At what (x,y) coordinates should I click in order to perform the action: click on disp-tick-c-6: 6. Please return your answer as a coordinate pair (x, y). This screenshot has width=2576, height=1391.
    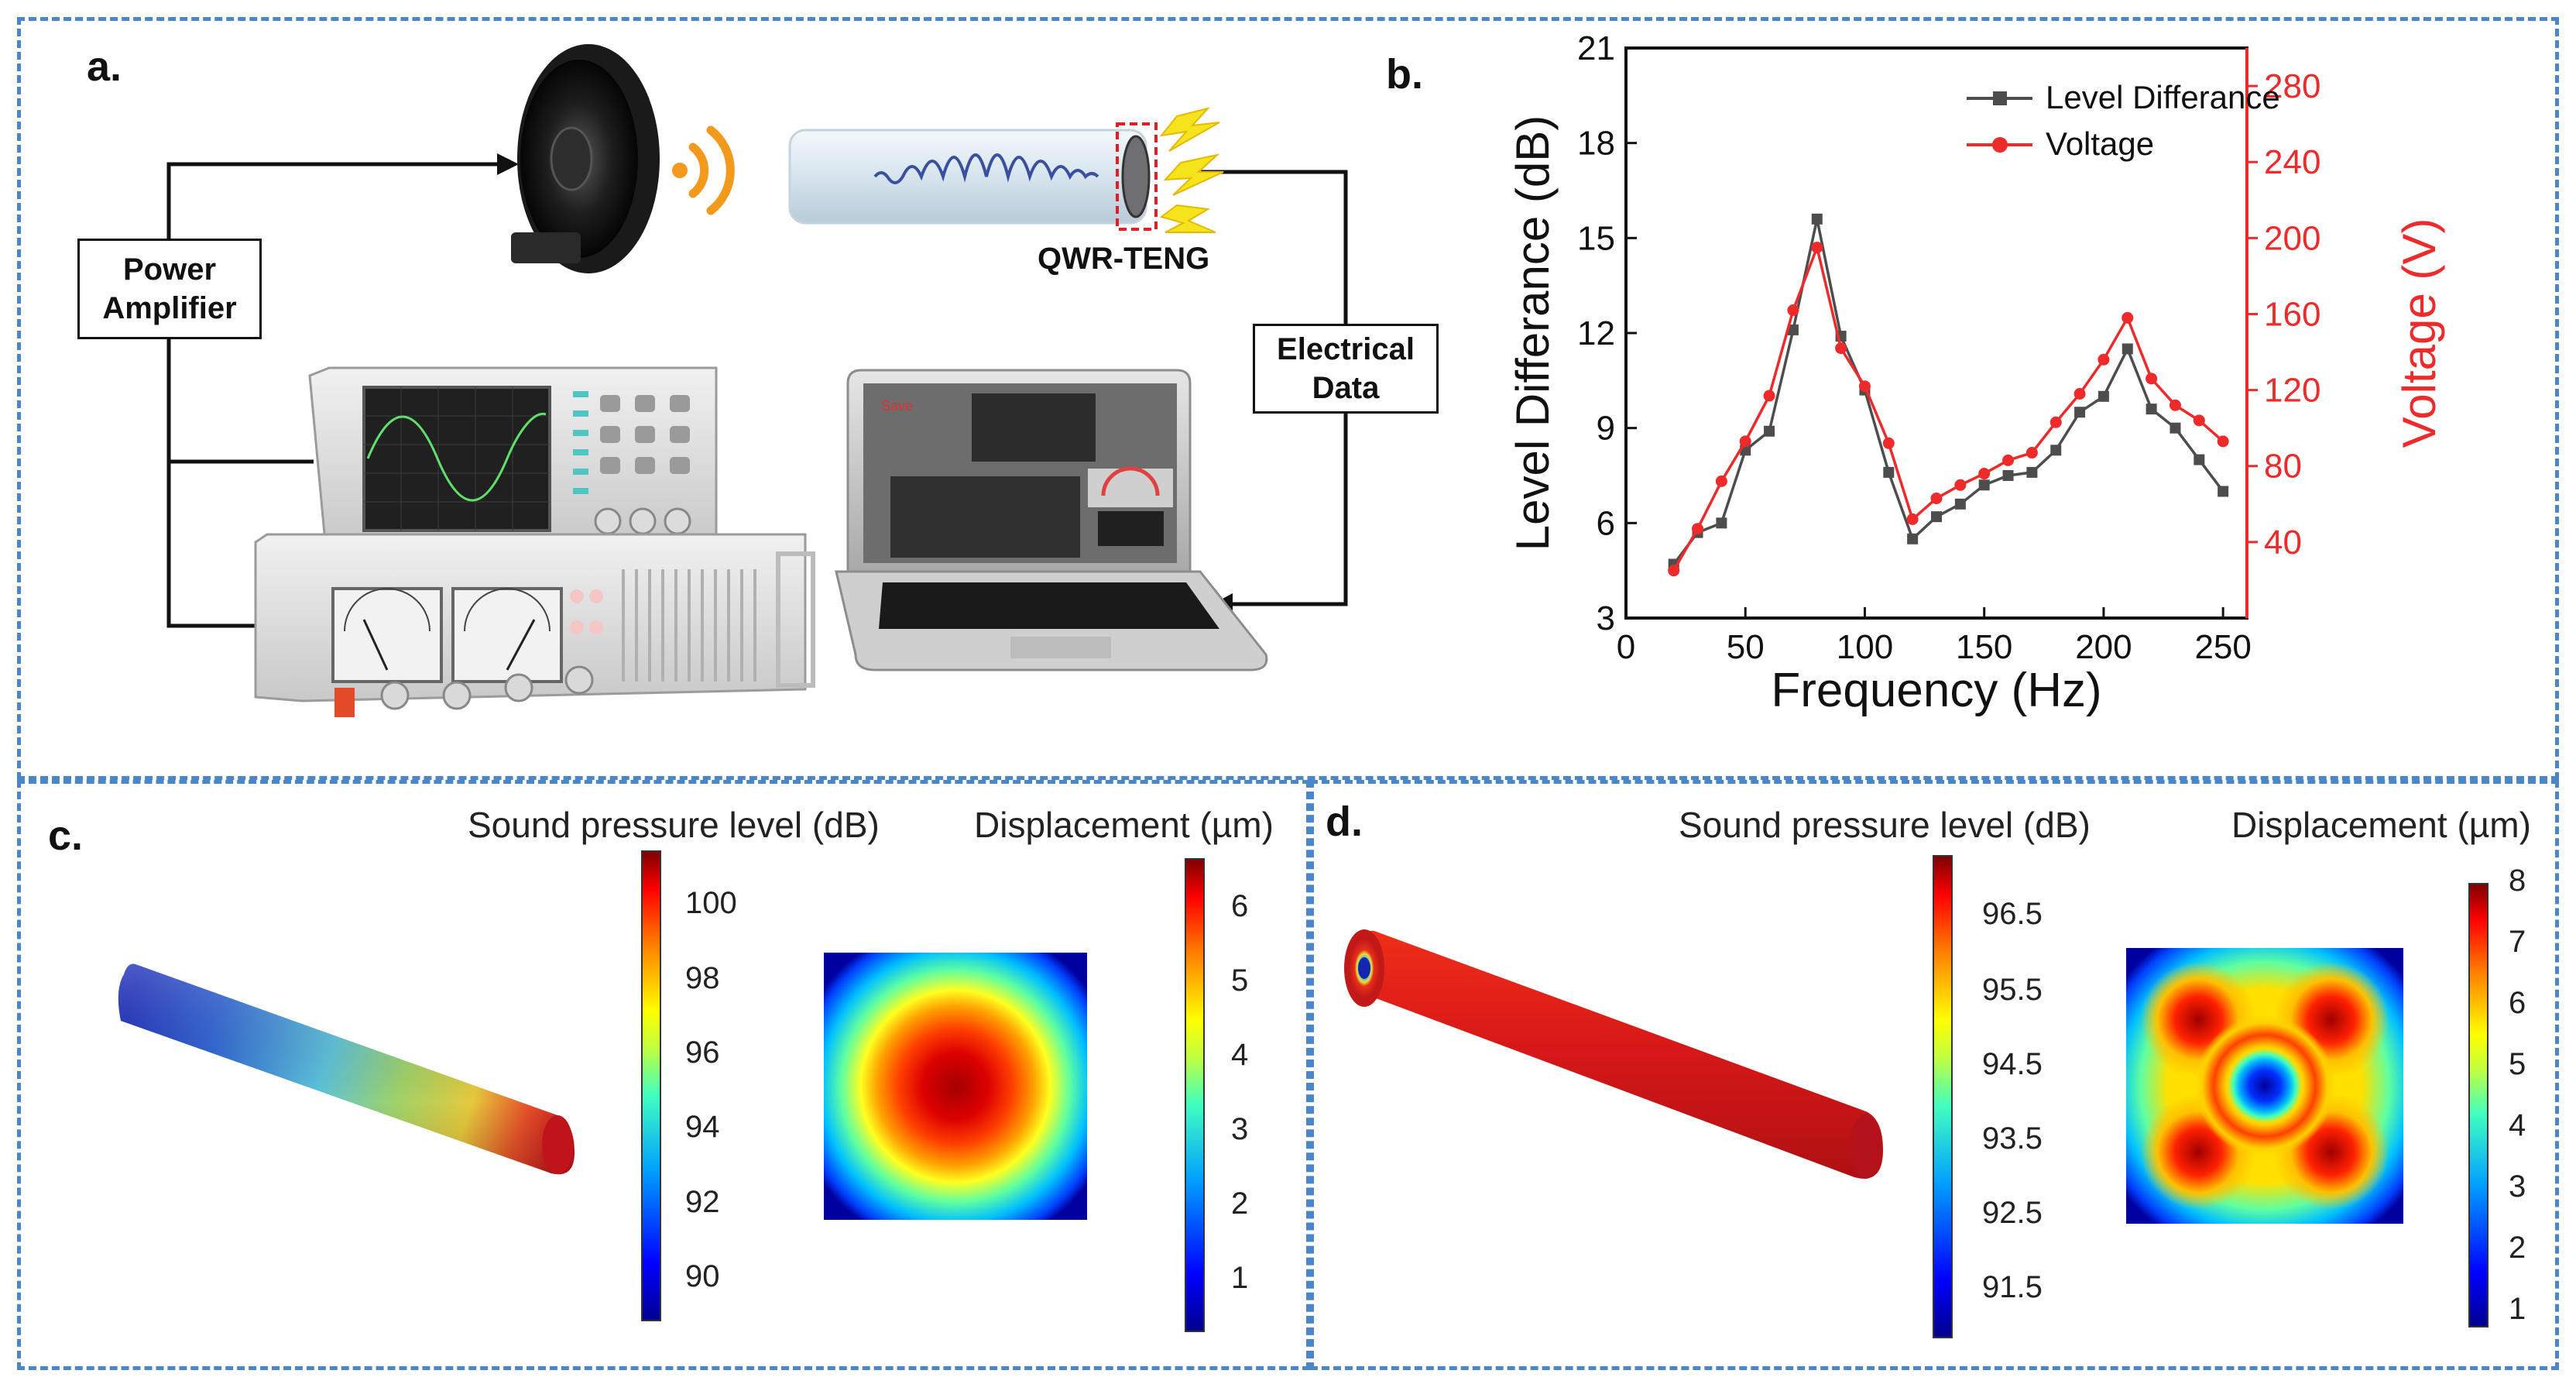
    Looking at the image, I should click on (1240, 906).